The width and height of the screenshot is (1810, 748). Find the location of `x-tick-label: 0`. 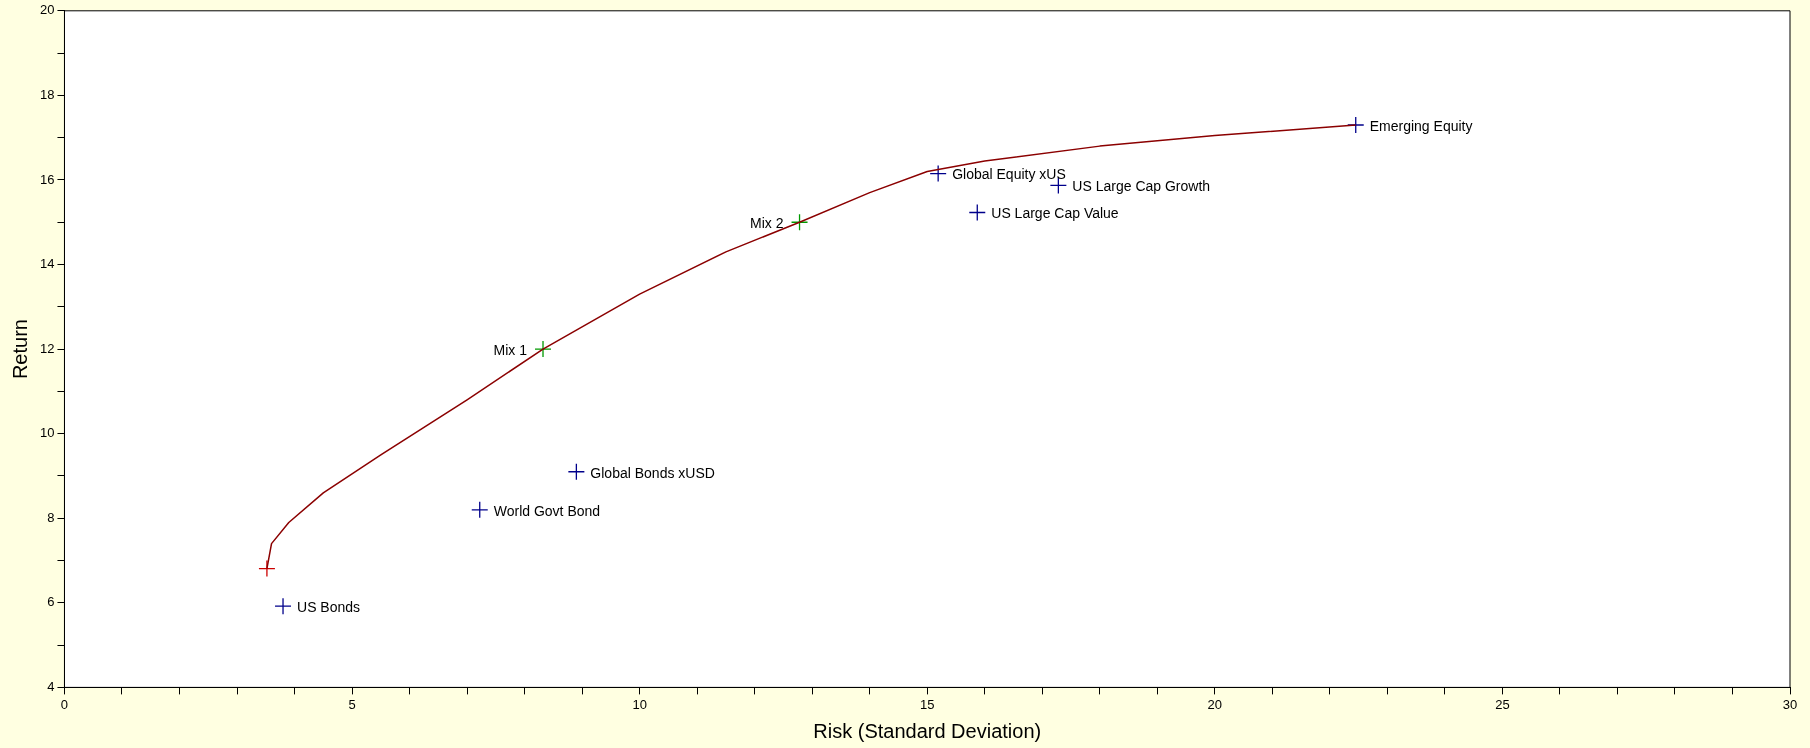

x-tick-label: 0 is located at coordinates (64, 704).